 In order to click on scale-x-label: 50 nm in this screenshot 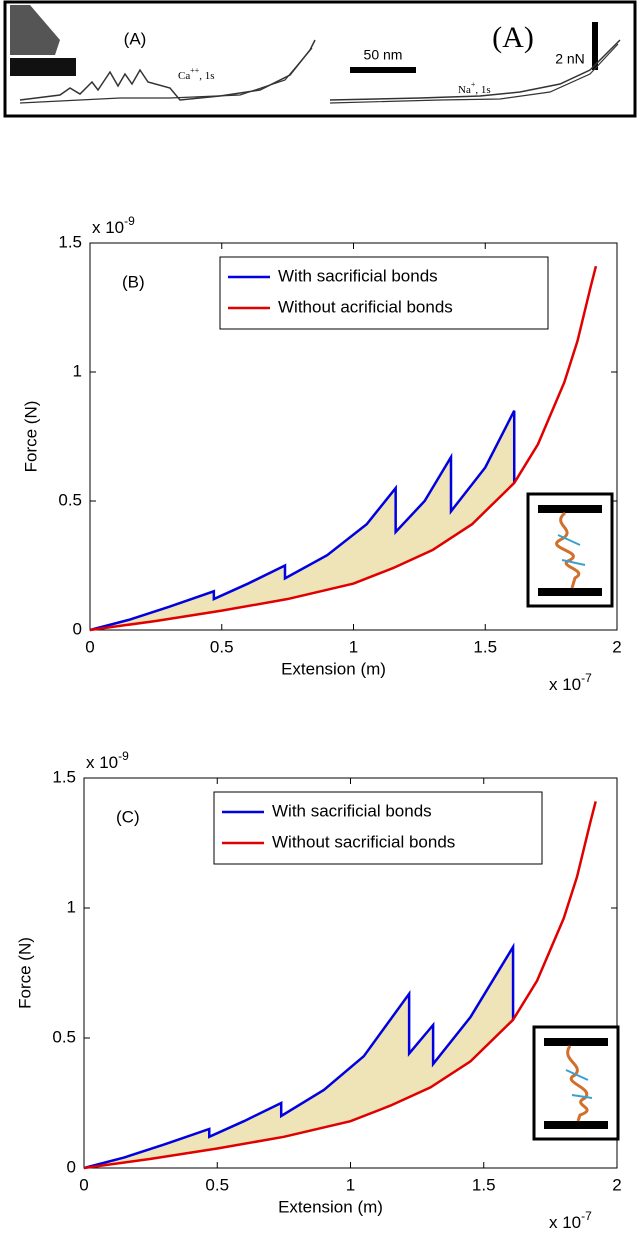, I will do `click(383, 55)`.